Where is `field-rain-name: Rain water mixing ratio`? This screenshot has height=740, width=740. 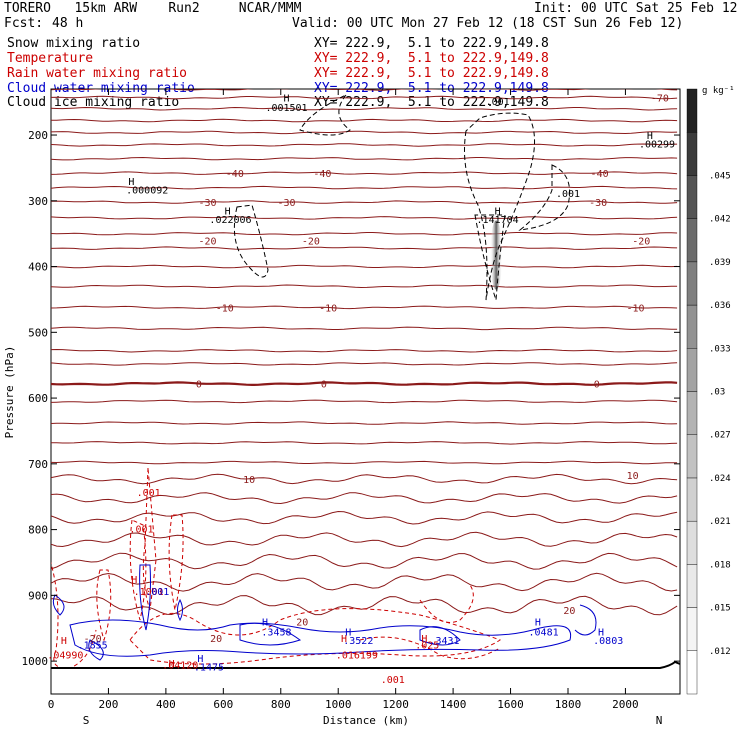
field-rain-name: Rain water mixing ratio is located at coordinates (97, 73).